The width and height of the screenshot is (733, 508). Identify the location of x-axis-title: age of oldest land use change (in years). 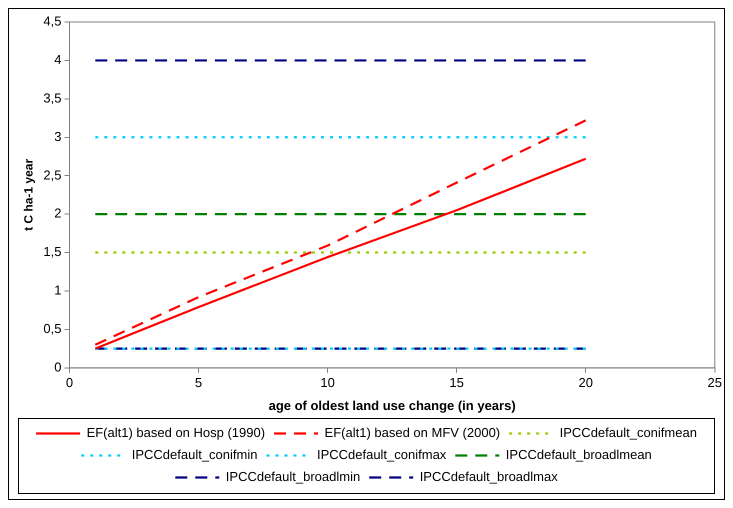
(392, 405).